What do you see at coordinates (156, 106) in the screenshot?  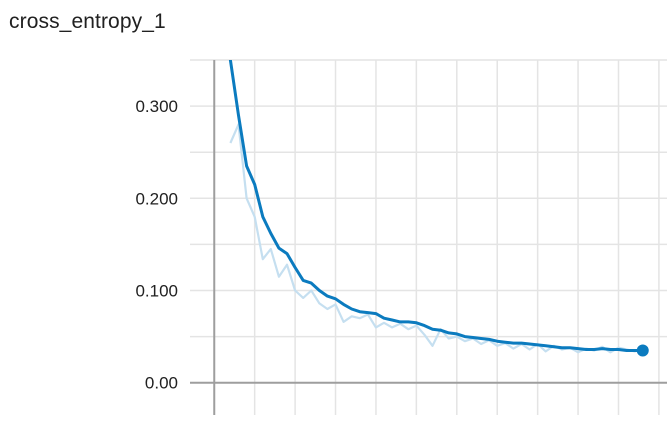 I see `y-tick-label: 0.300` at bounding box center [156, 106].